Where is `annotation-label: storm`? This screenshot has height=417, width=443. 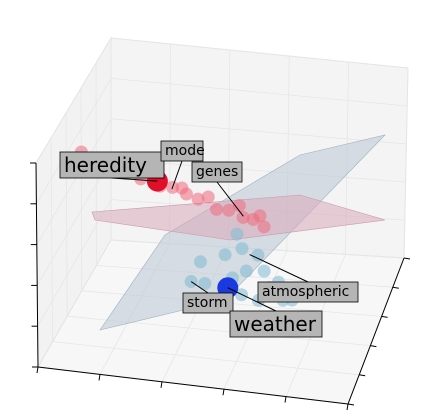 annotation-label: storm is located at coordinates (207, 303).